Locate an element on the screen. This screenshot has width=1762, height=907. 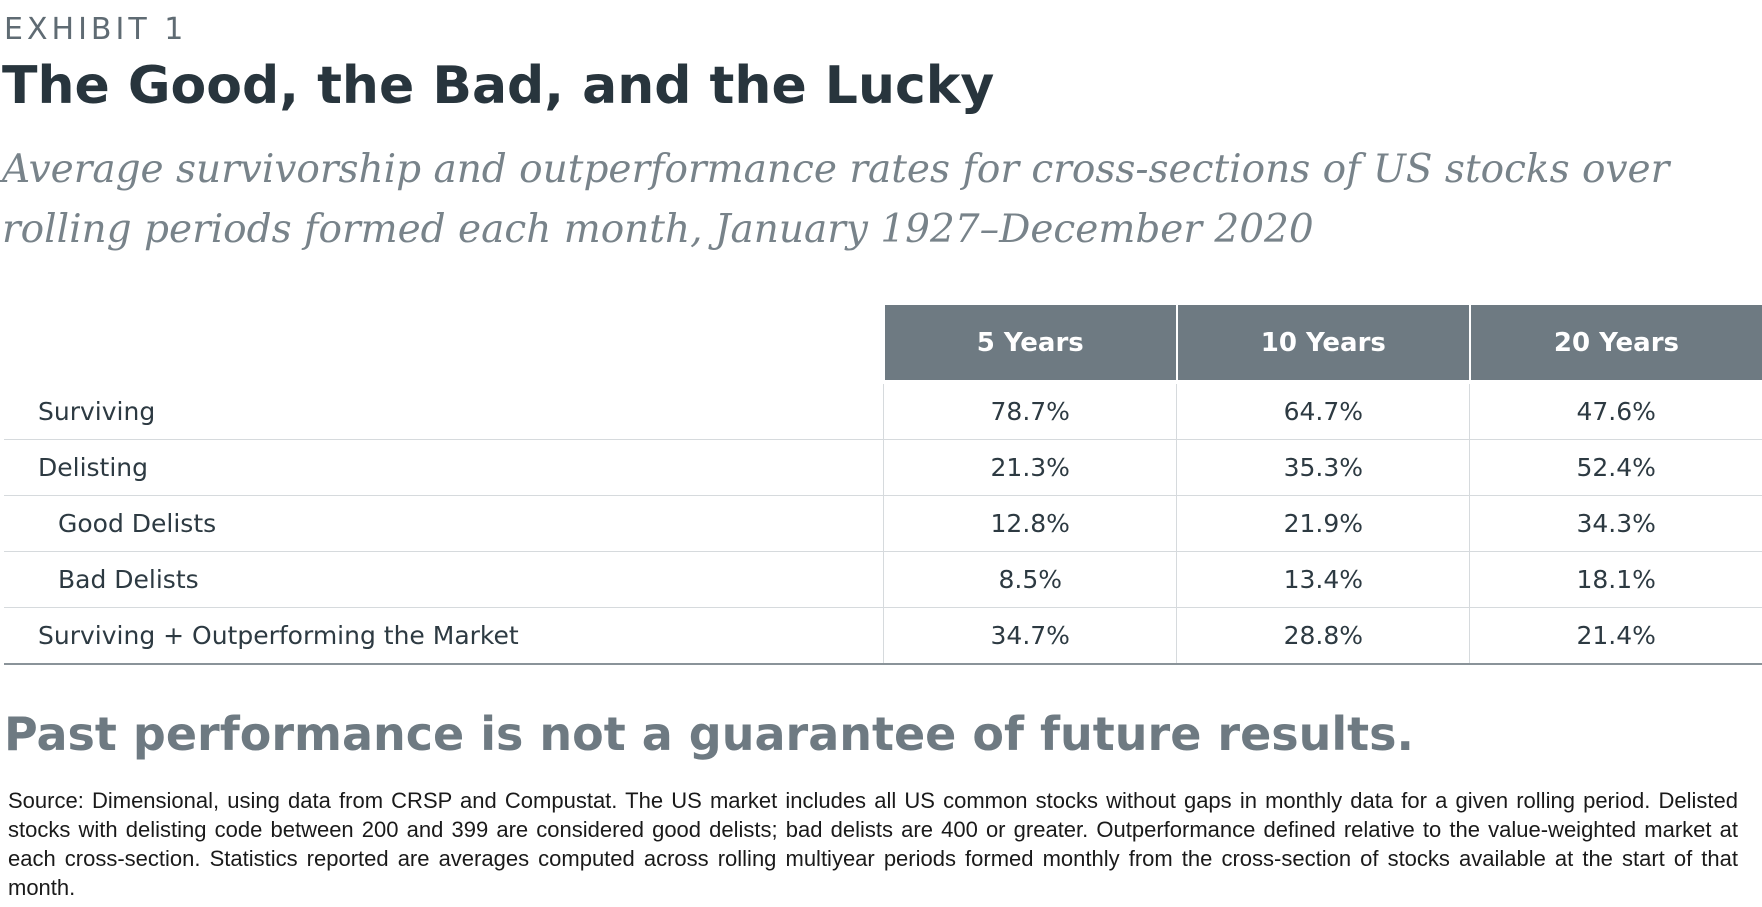
table-cell: 12.8% is located at coordinates (1030, 523).